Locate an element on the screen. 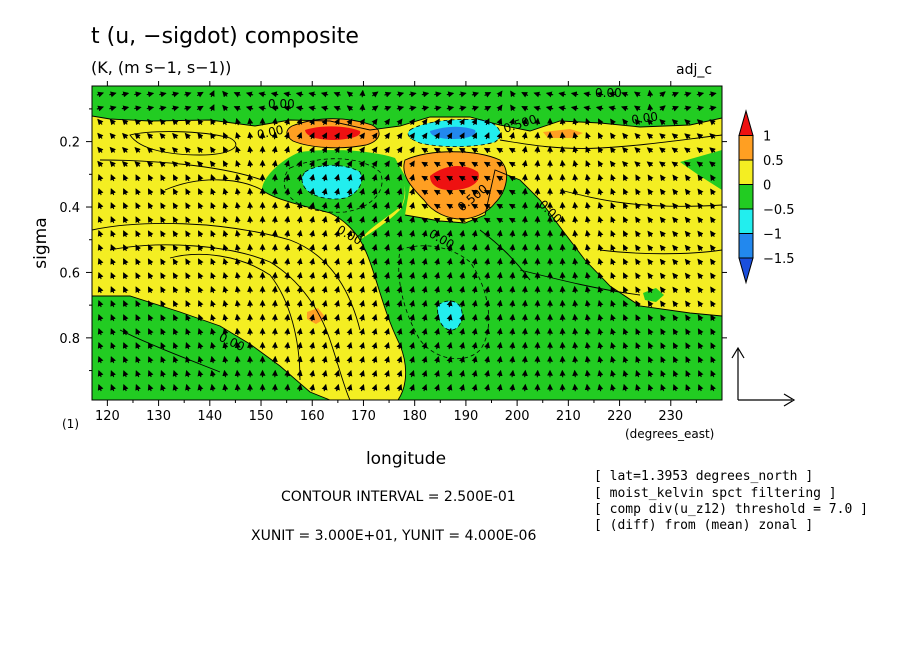 Image resolution: width=904 pixels, height=654 pixels. colorbar-label: 1 is located at coordinates (767, 137).